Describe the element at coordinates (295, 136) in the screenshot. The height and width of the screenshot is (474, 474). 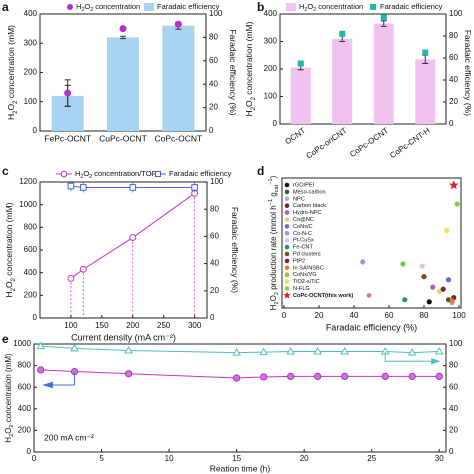
I see `panel-b-category-label: OCNT` at that location.